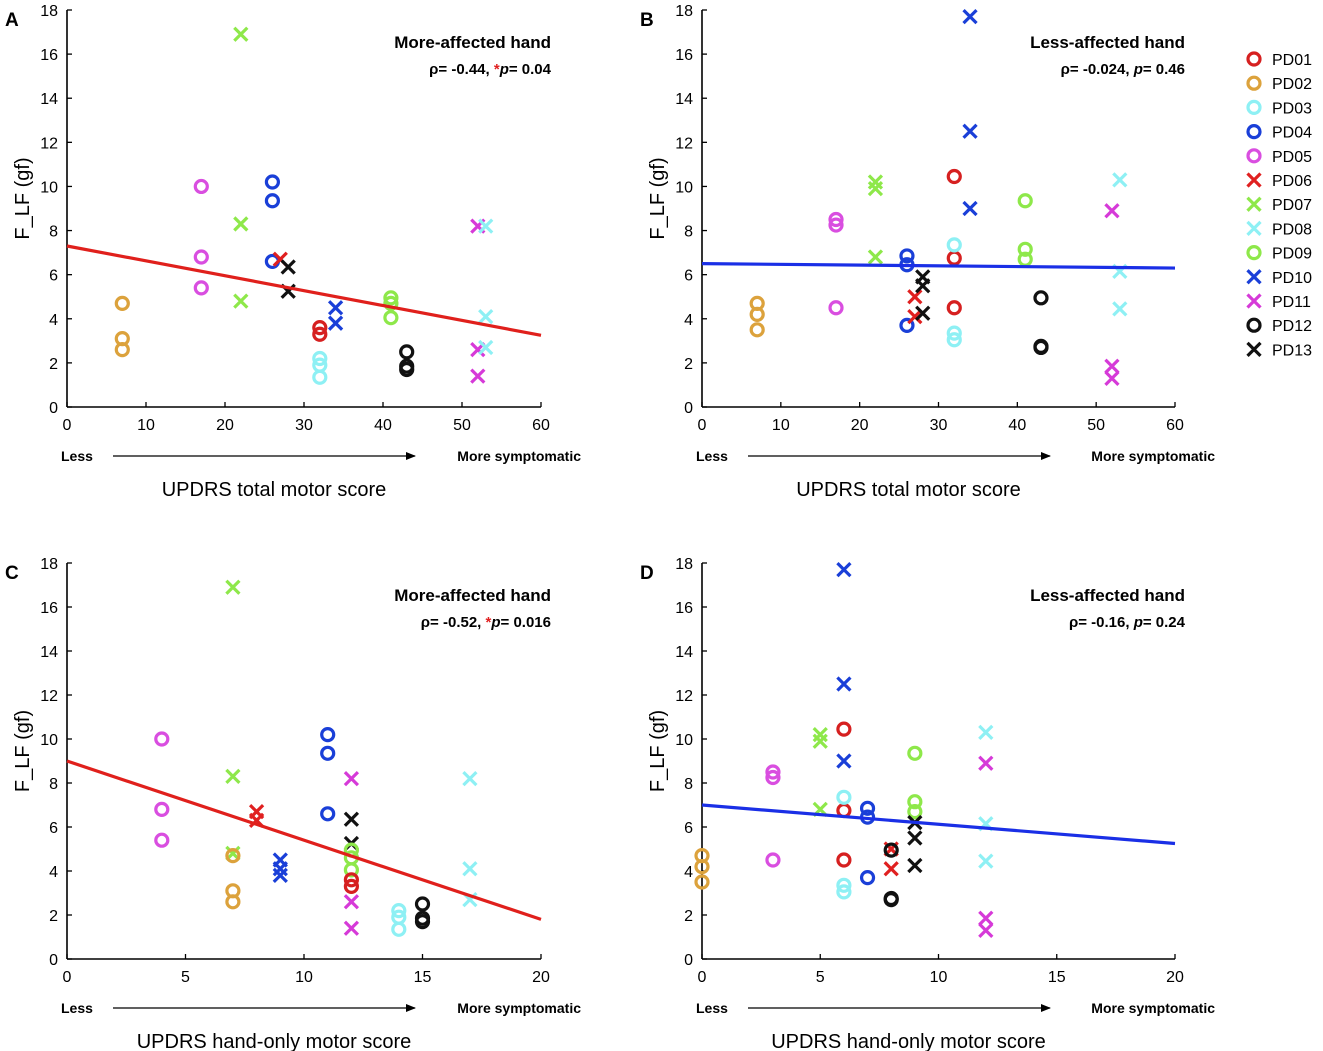 This screenshot has width=1323, height=1051. Describe the element at coordinates (1127, 622) in the screenshot. I see `stat-line: ρ= -0.16, p= 0.24` at that location.